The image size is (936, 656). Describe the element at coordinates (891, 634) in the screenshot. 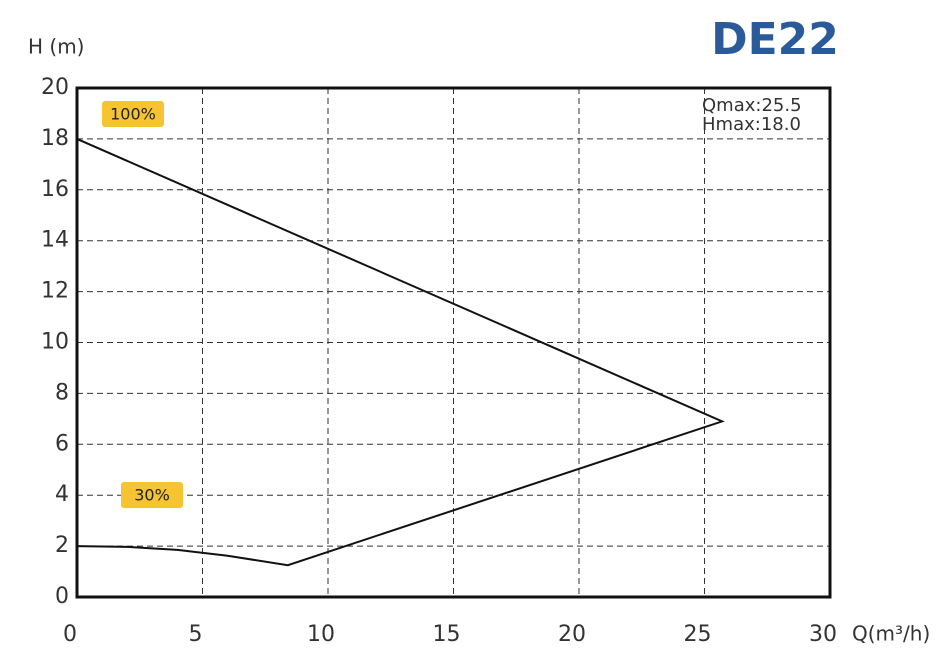

I see `x-axis-label: Q(m³/h)` at that location.